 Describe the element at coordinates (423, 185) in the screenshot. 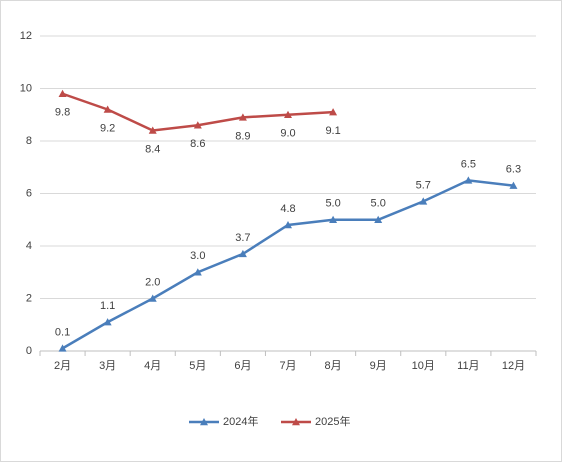

I see `data-label: 5.7` at that location.